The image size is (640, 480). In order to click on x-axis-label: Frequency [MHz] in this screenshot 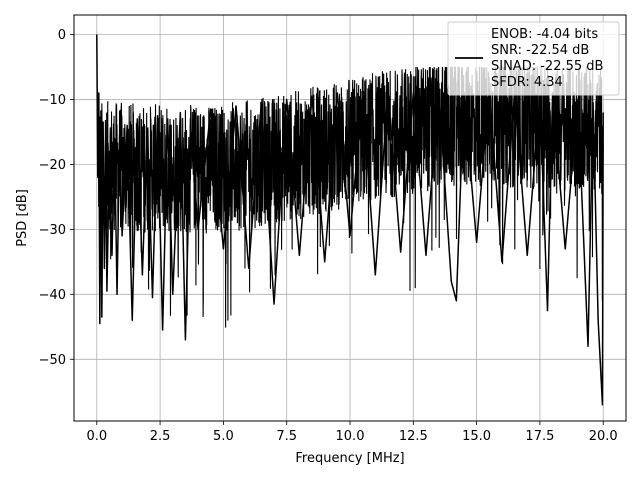, I will do `click(349, 458)`.